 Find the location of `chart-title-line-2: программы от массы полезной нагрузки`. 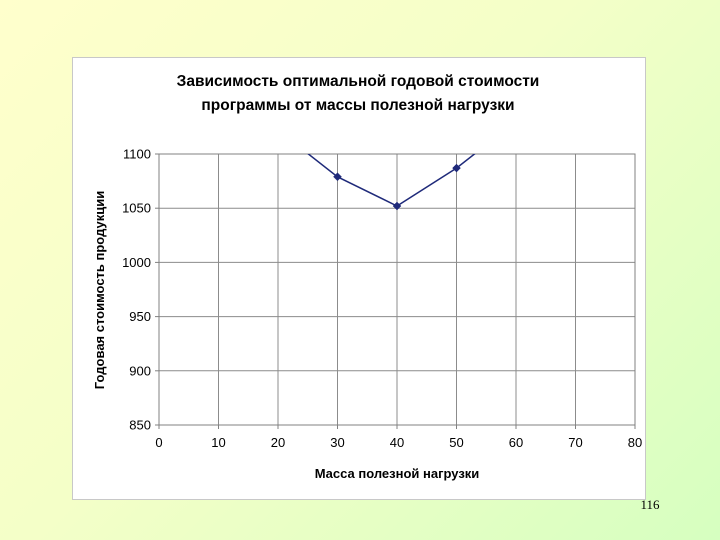

chart-title-line-2: программы от массы полезной нагрузки is located at coordinates (357, 105).